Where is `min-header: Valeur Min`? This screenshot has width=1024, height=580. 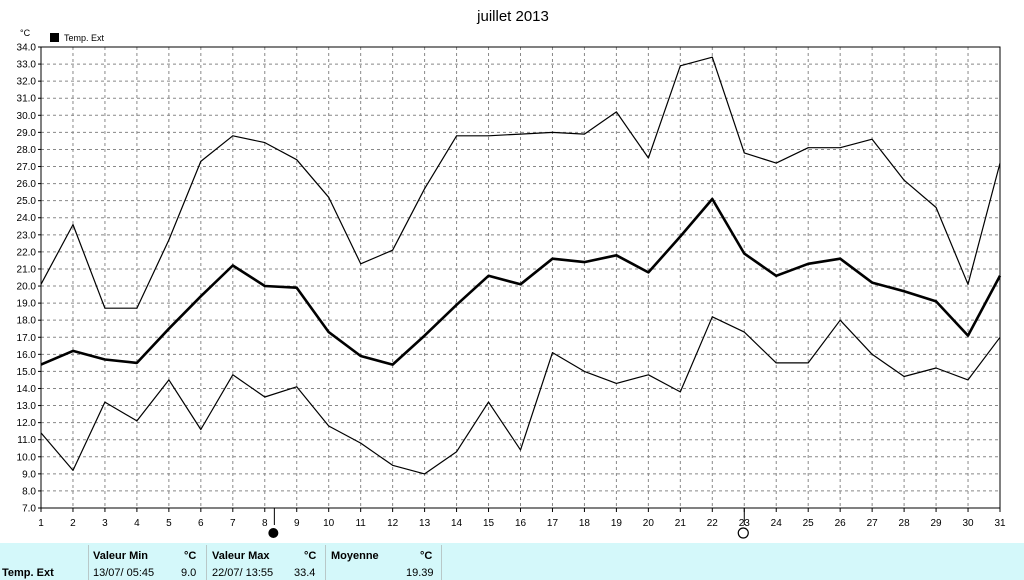
min-header: Valeur Min is located at coordinates (121, 556).